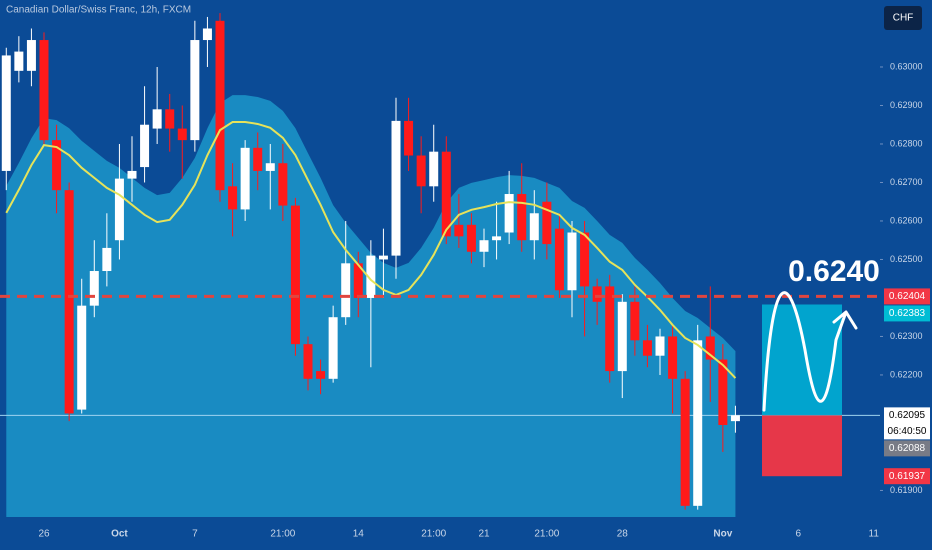  I want to click on y-tick-label: 0.62600, so click(906, 220).